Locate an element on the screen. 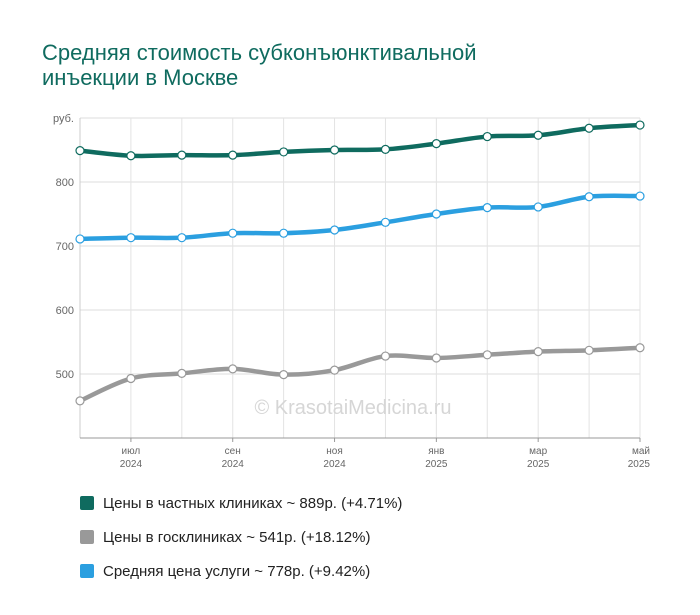 The height and width of the screenshot is (615, 700). legend-swatch-public is located at coordinates (87, 537).